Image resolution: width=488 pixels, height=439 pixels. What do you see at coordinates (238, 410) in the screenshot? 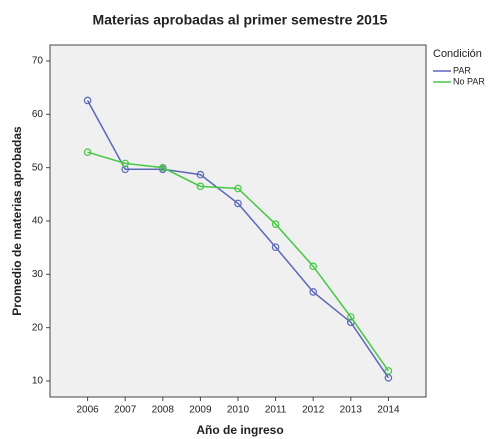
I see `x-tick-label: 2010` at bounding box center [238, 410].